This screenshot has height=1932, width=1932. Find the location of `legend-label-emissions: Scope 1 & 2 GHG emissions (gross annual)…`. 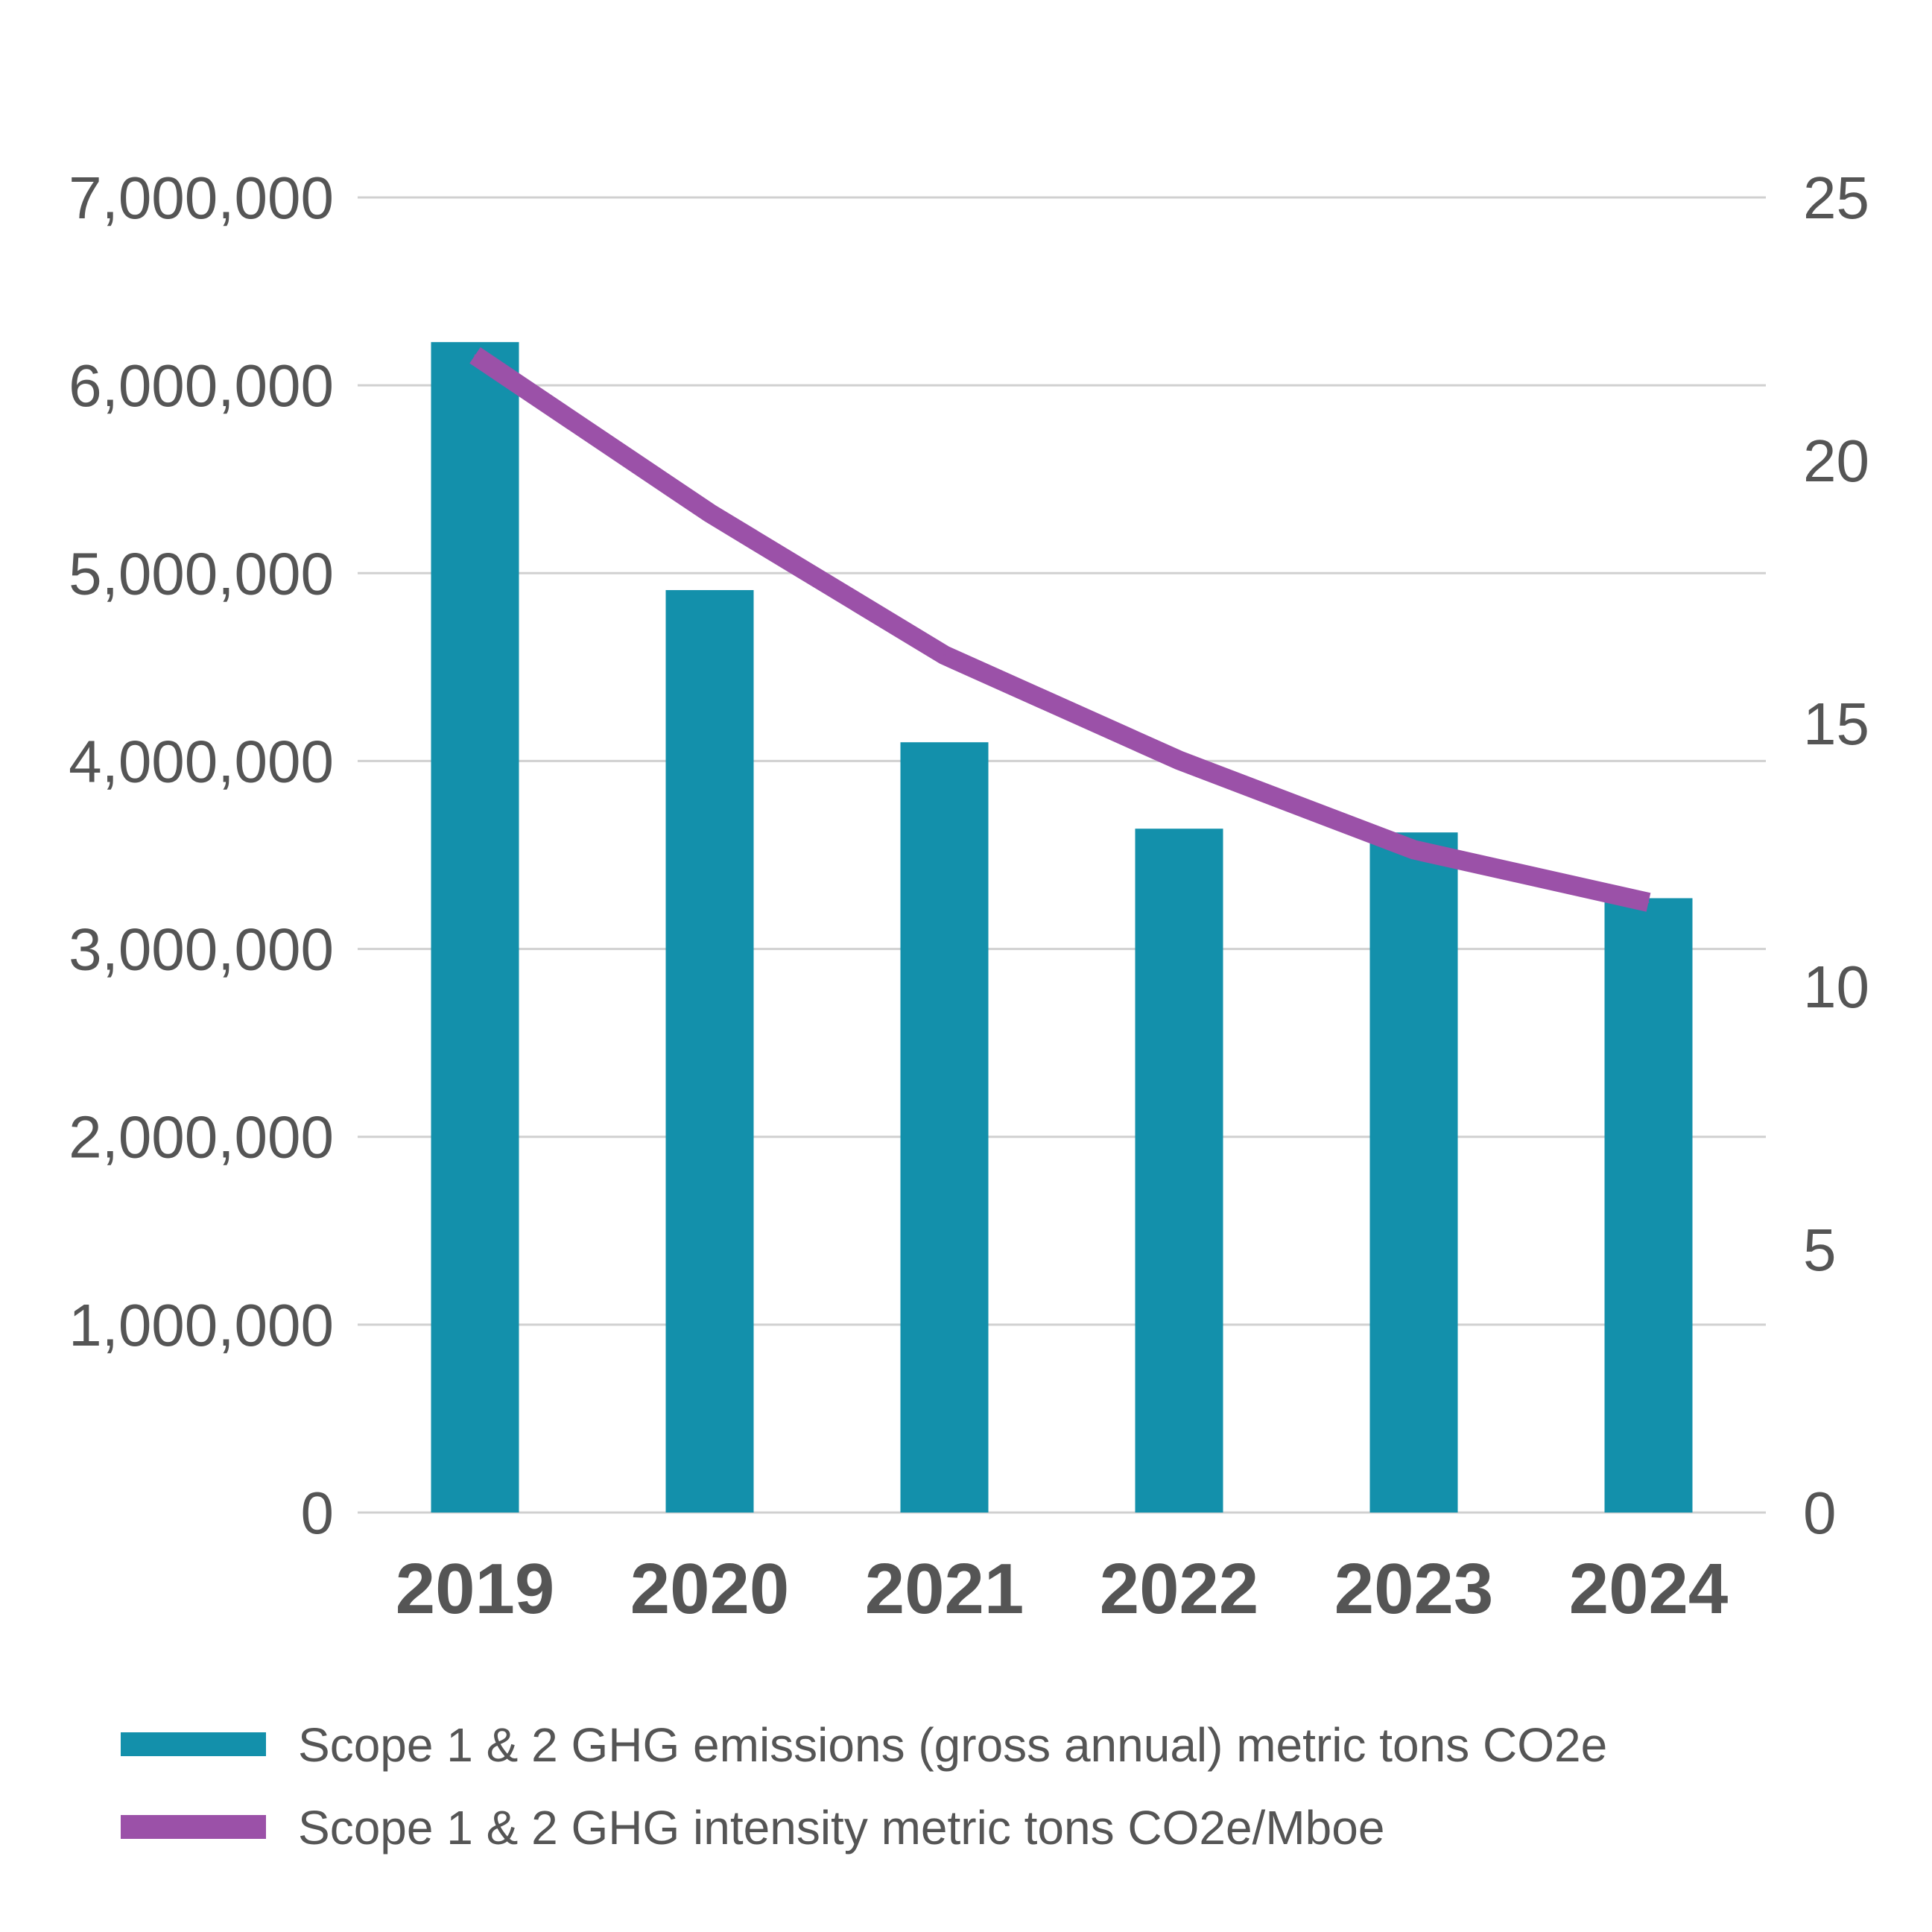

legend-label-emissions: Scope 1 & 2 GHG emissions (gross annual)… is located at coordinates (952, 1745).